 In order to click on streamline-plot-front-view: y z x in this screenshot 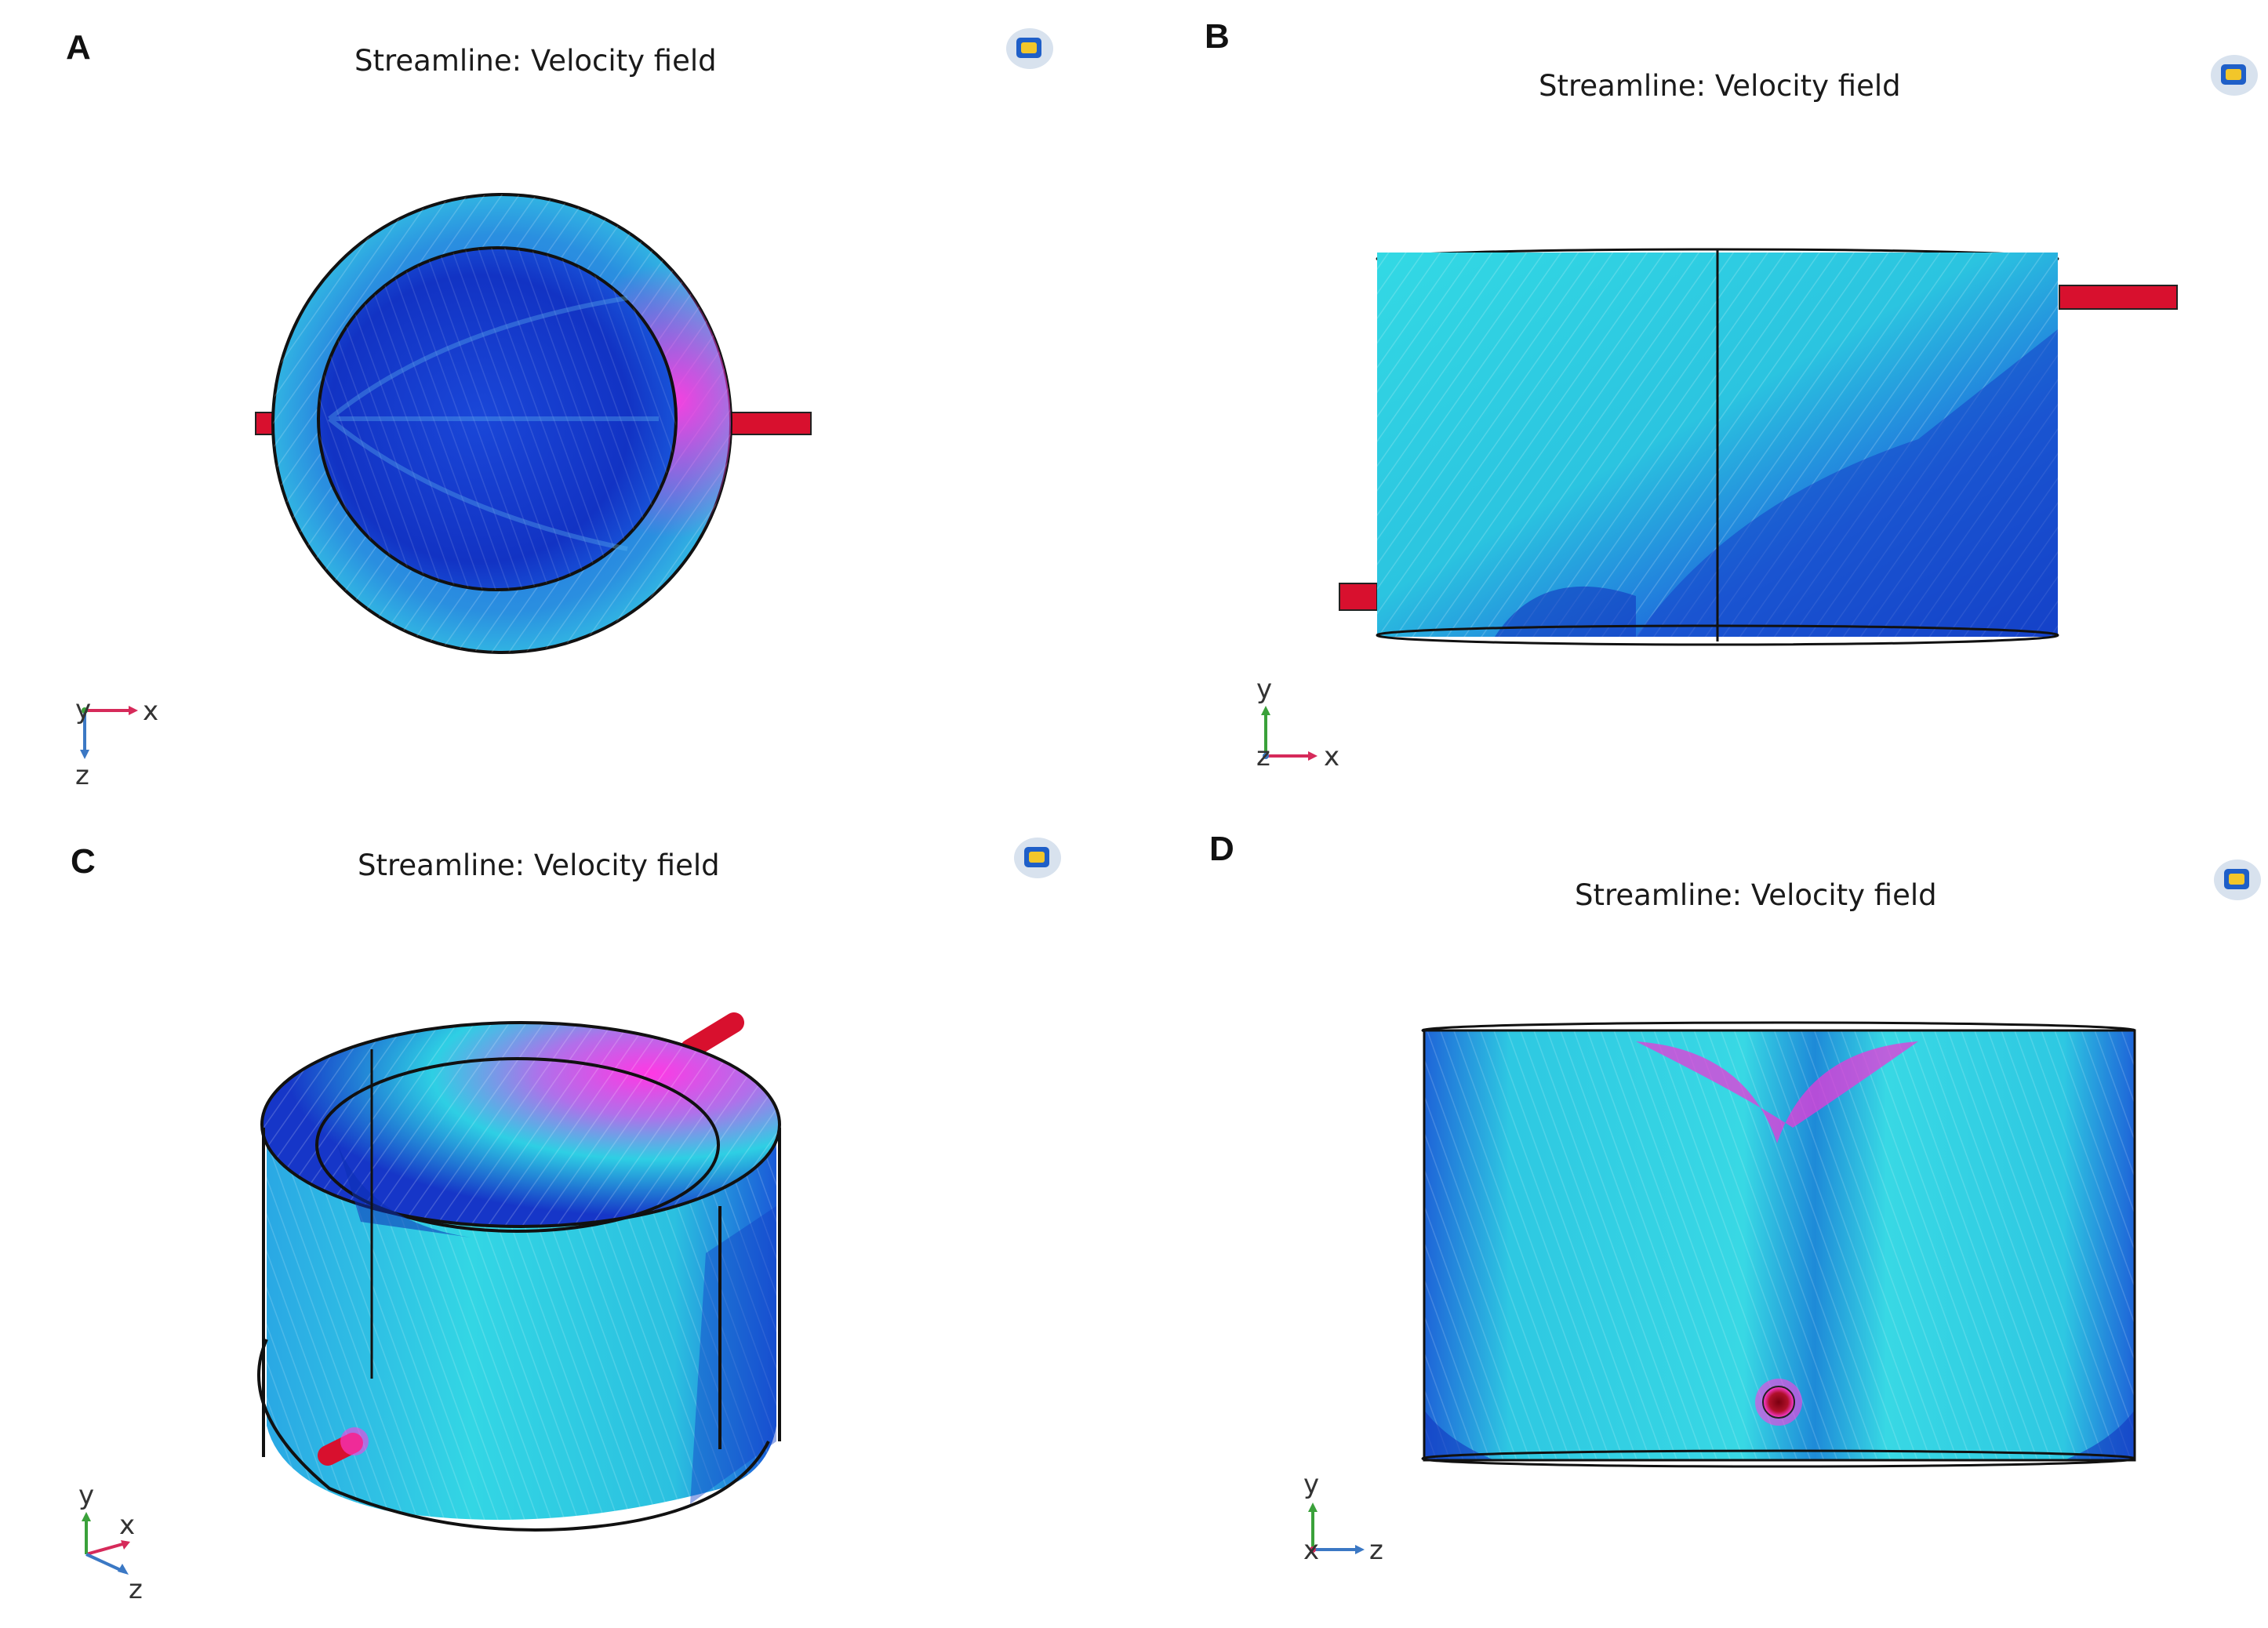, I will do `click(1717, 510)`.